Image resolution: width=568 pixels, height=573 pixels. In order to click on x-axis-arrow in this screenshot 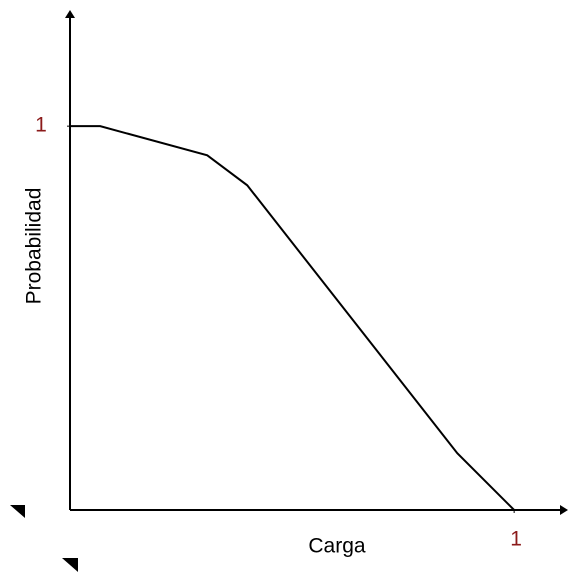, I will do `click(564, 510)`.